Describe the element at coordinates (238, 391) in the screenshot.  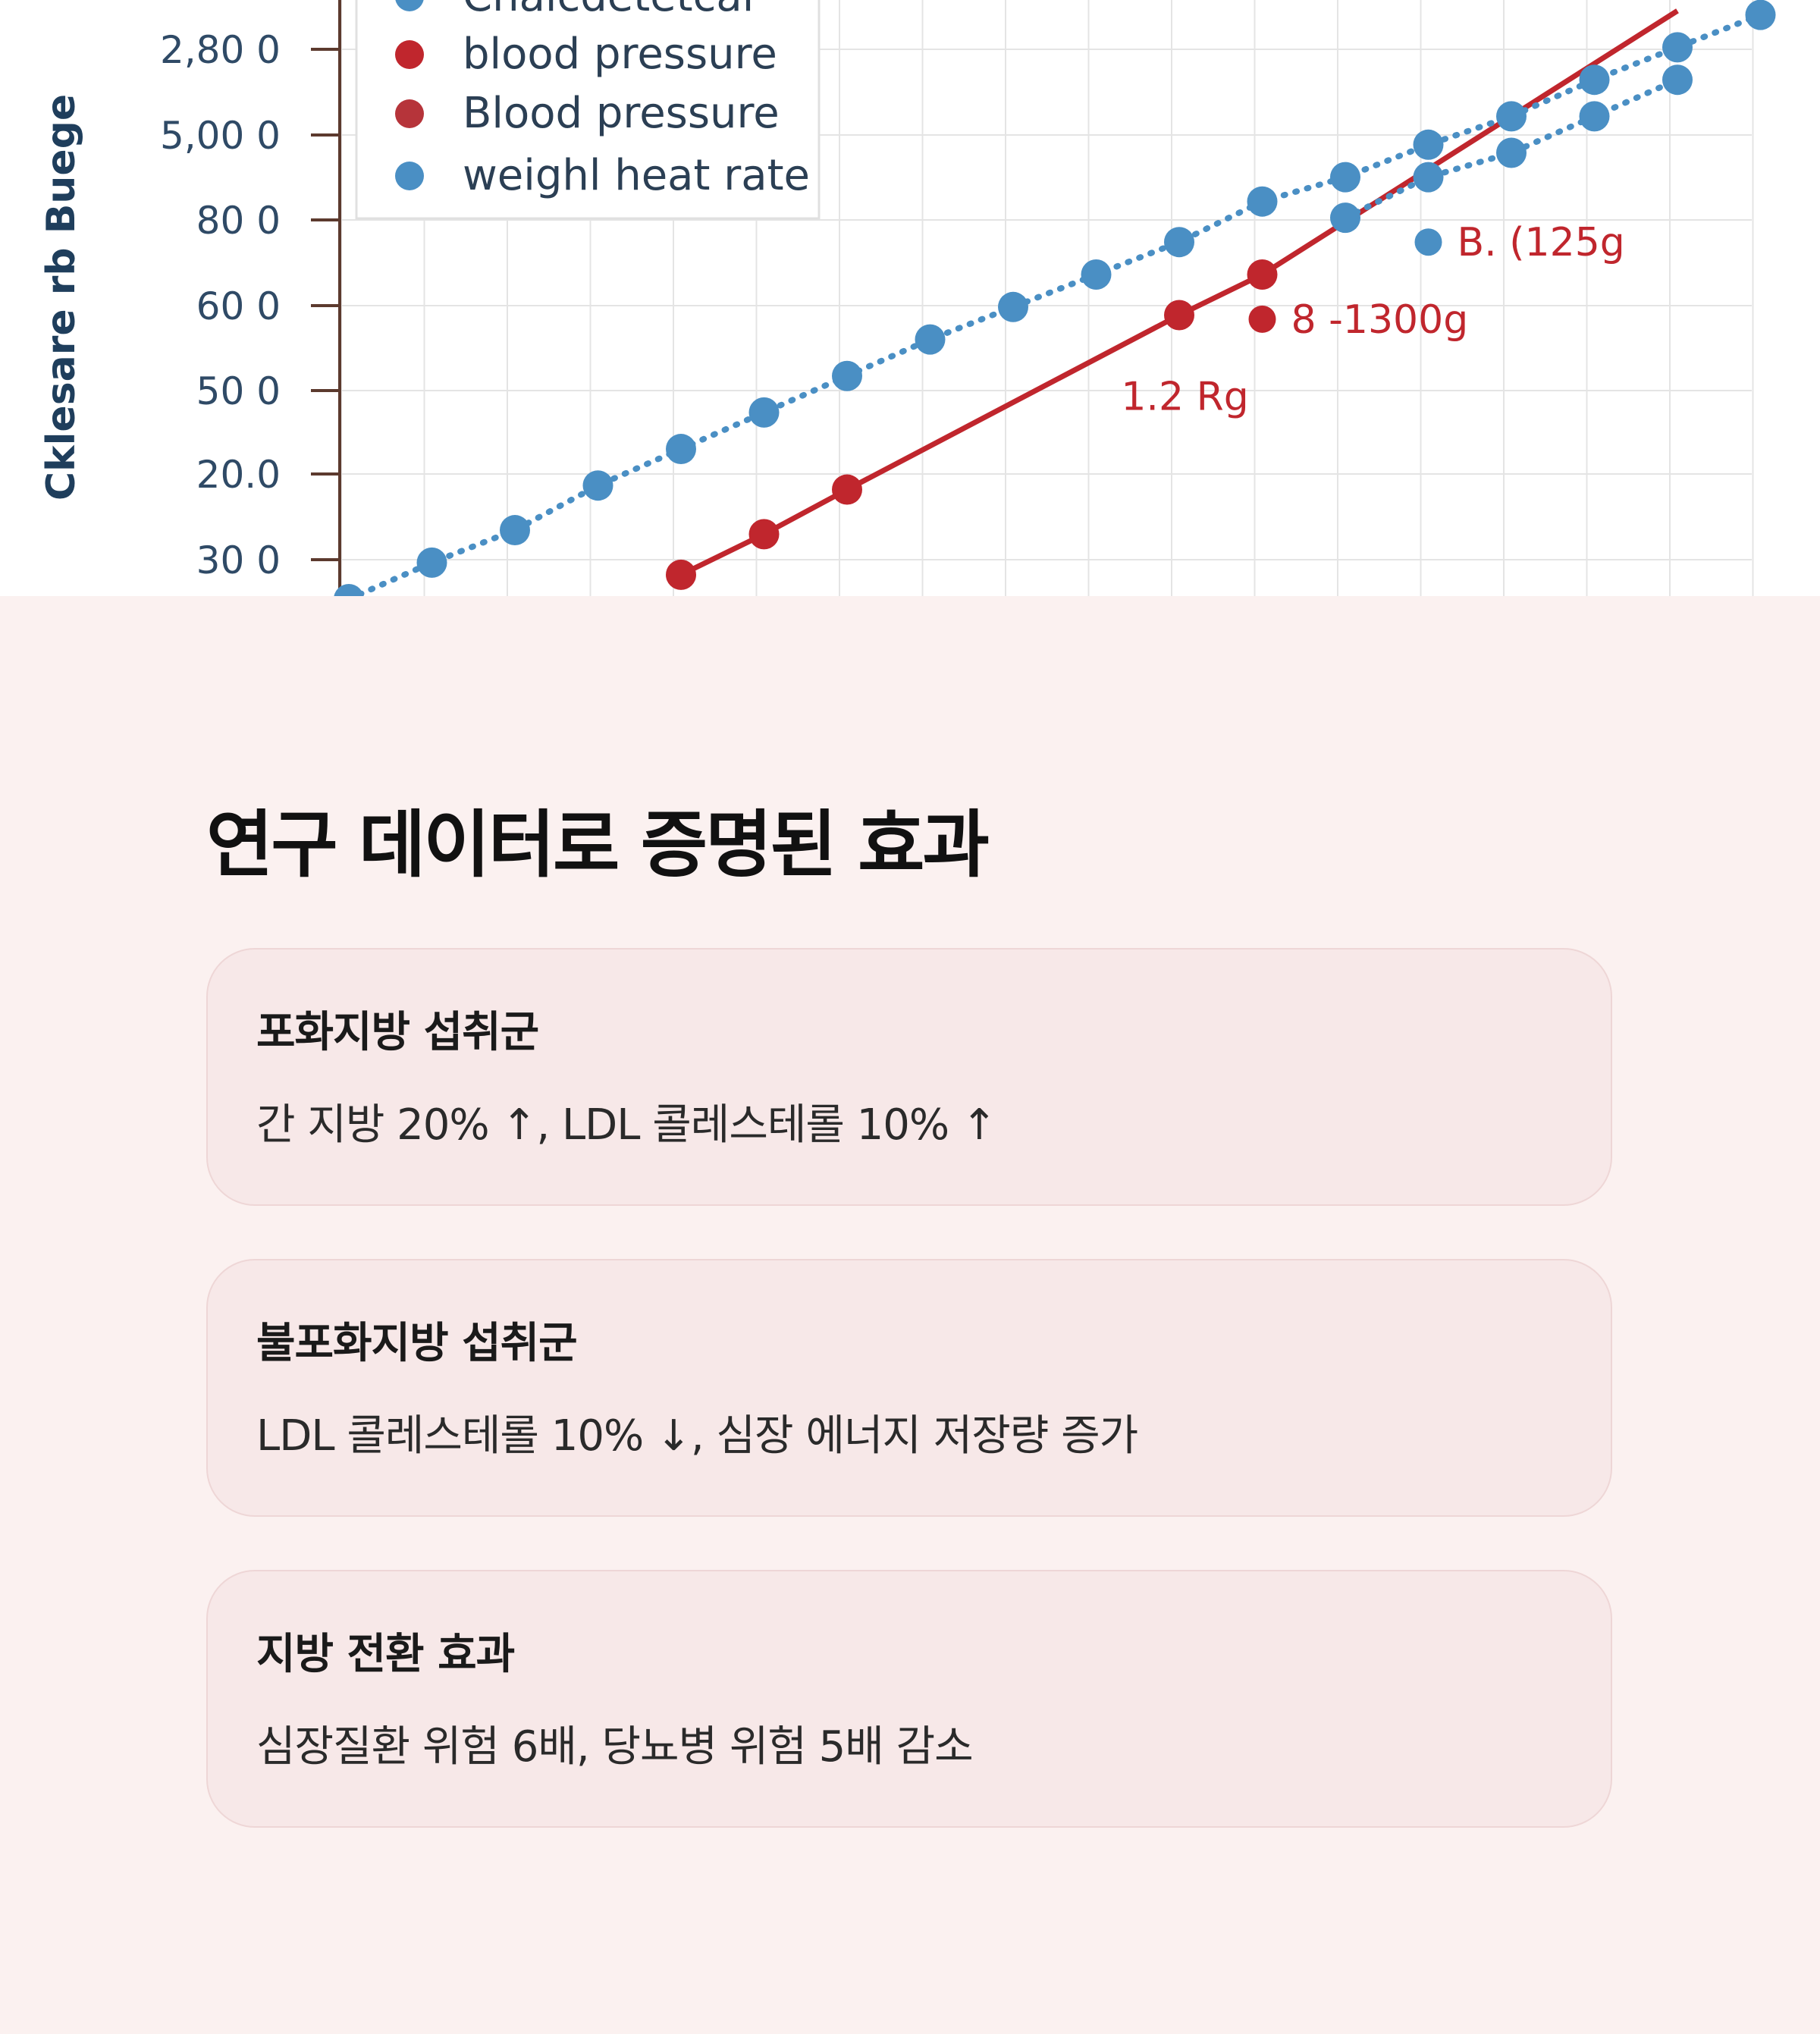
I see `y-tick-label: 50 0` at that location.